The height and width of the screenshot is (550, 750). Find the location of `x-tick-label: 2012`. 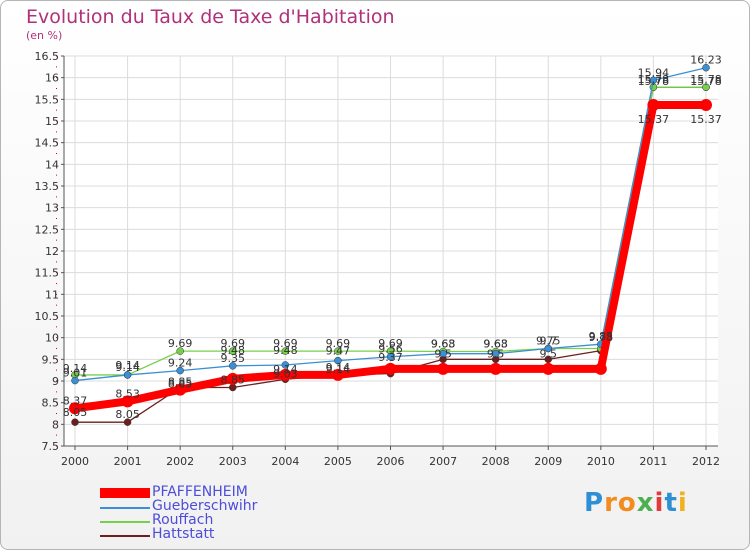

x-tick-label: 2012 is located at coordinates (706, 461).